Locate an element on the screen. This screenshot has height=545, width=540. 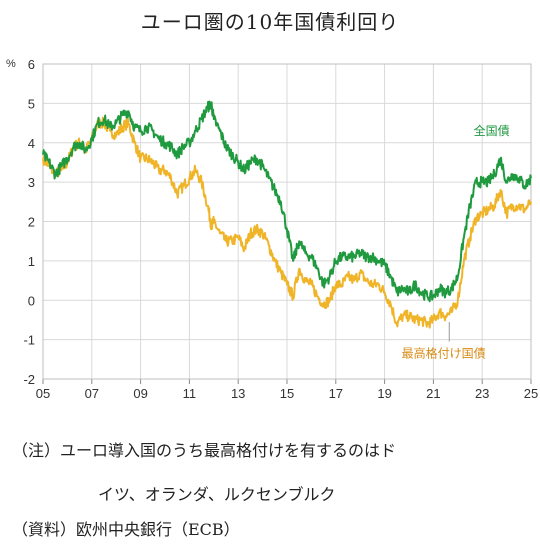
y-tick-label: -2 is located at coordinates (29, 379).